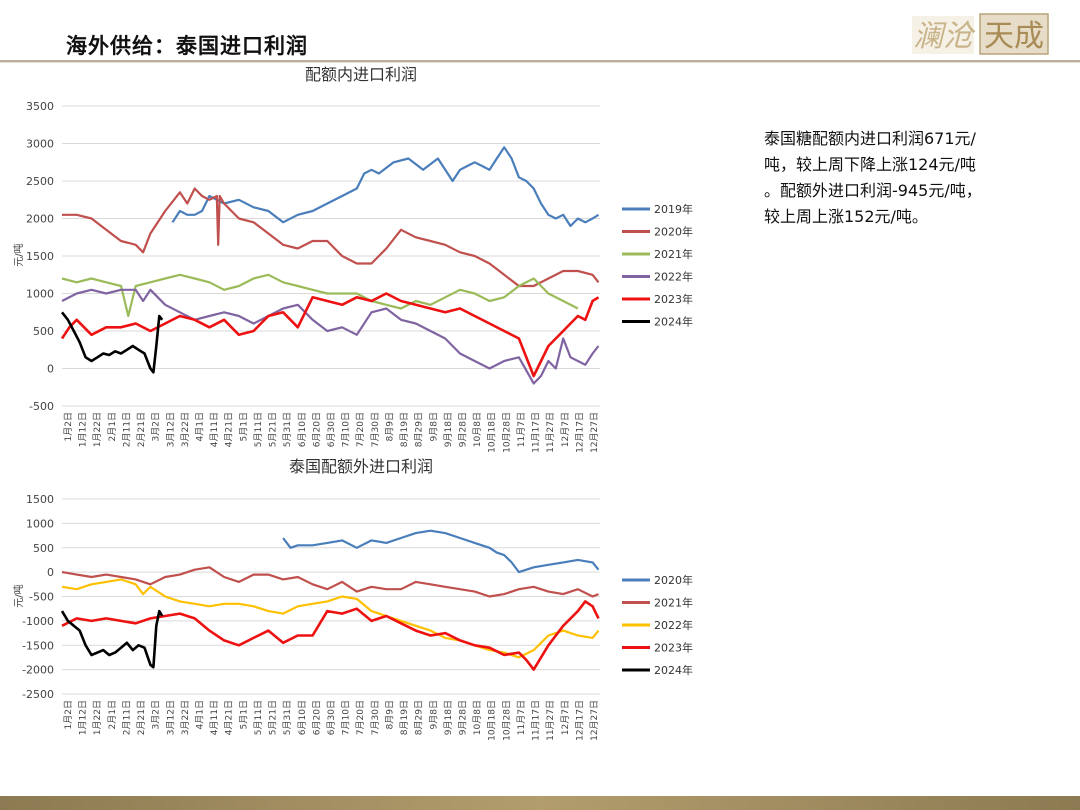 This screenshot has width=1080, height=810. I want to click on x-tick-label: 2月1日, so click(112, 426).